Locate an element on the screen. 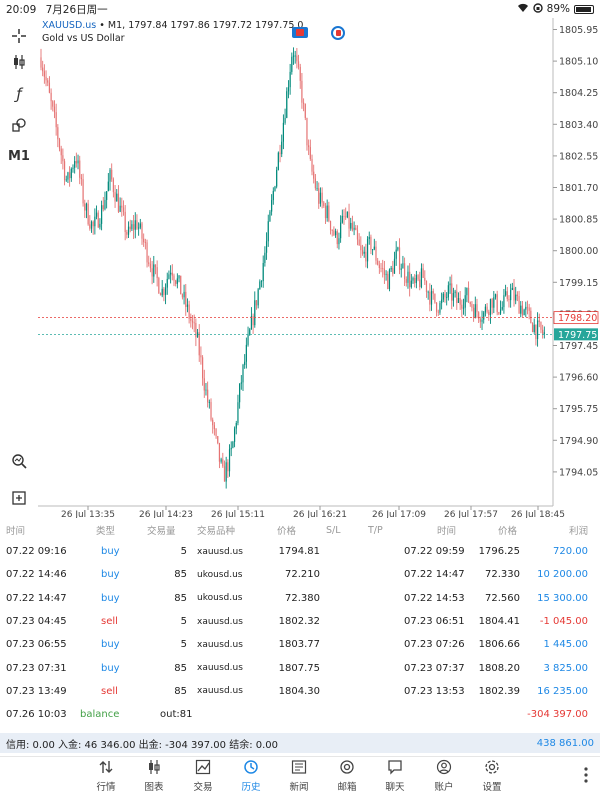  nav-chart: 图表 is located at coordinates (154, 776).